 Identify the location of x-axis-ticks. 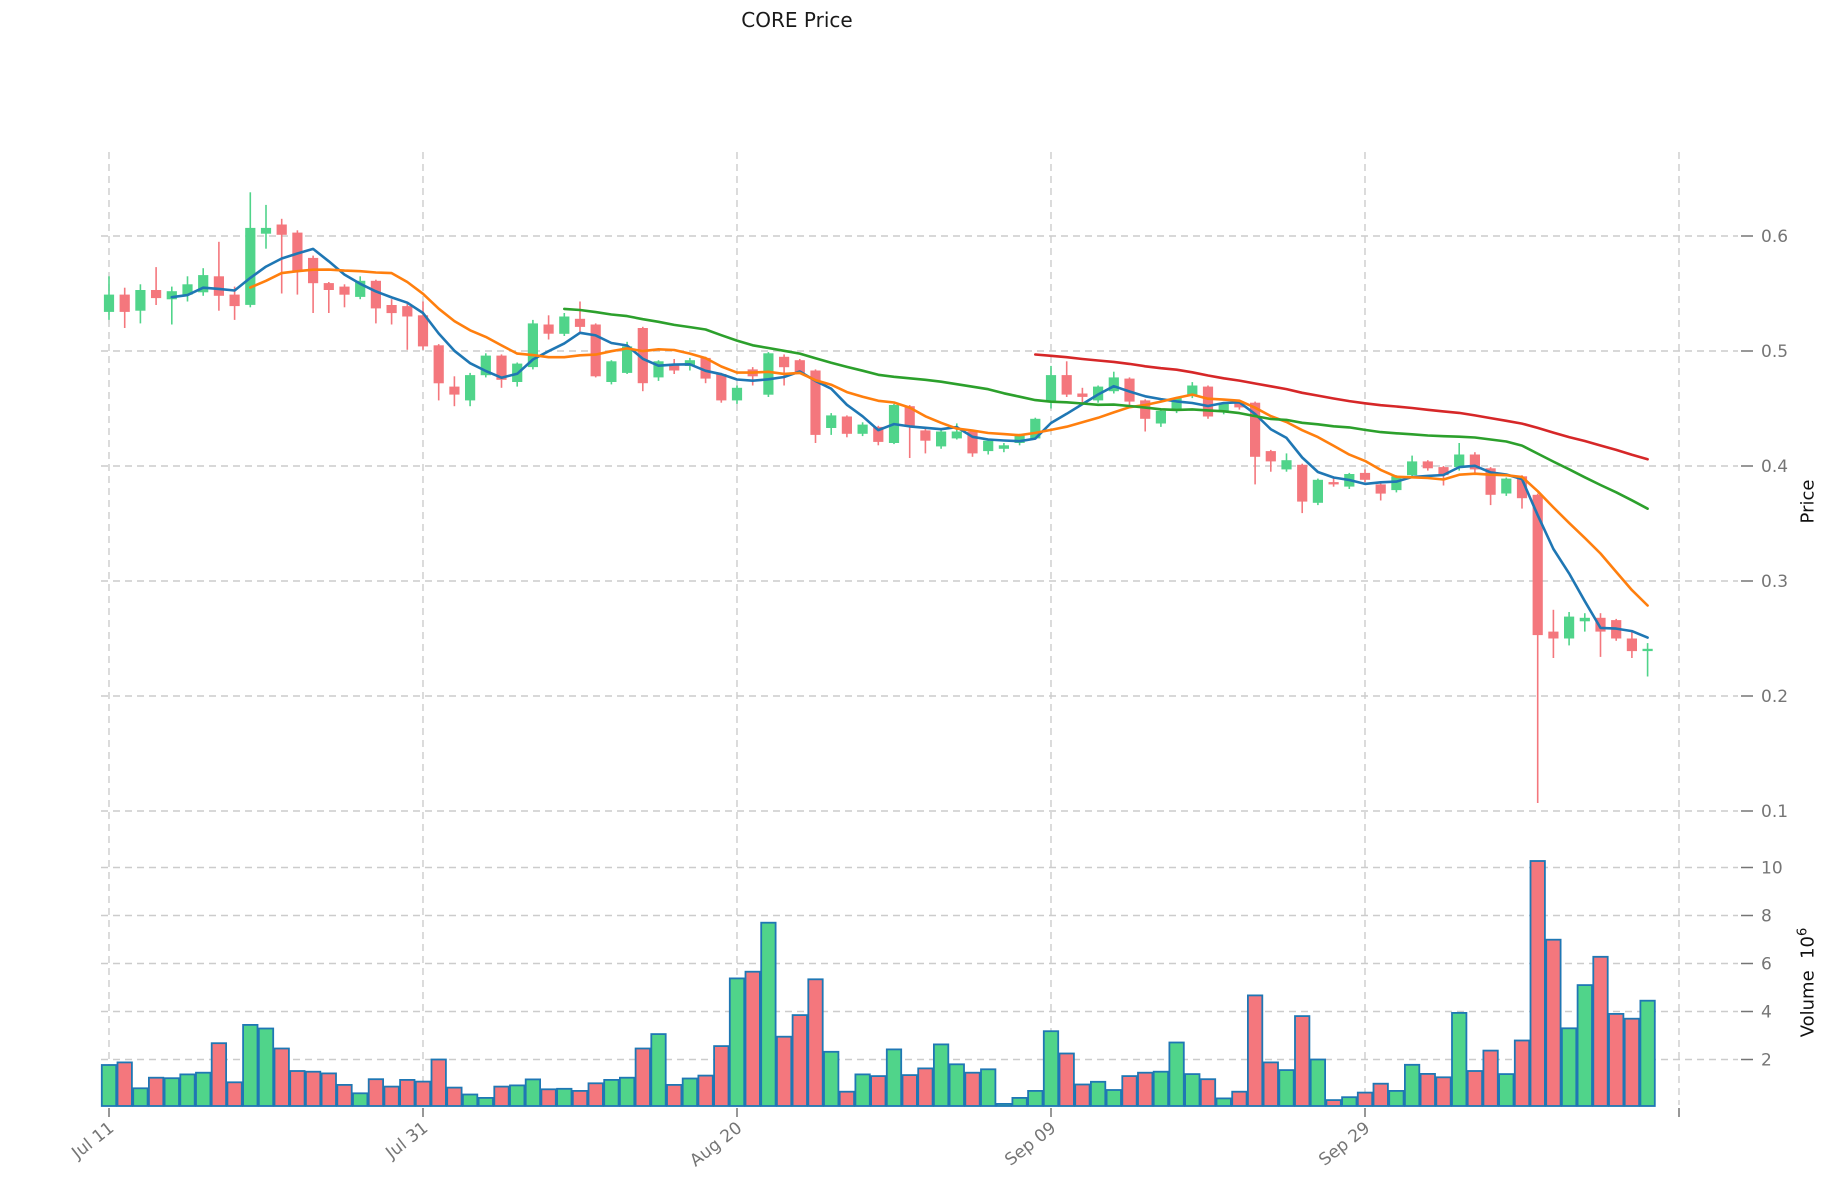
(894, 1112).